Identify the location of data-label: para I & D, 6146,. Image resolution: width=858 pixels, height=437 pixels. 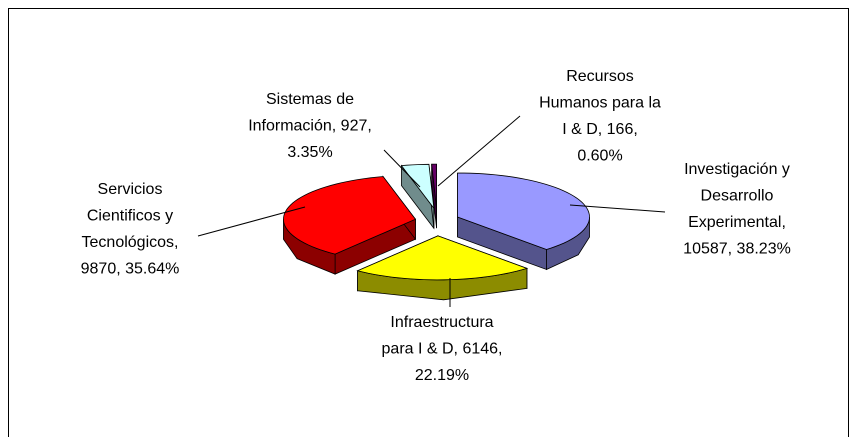
(442, 349).